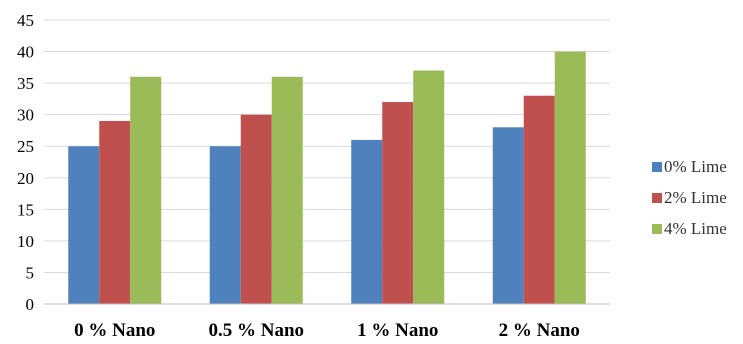  What do you see at coordinates (25, 241) in the screenshot?
I see `y-tick-label: 10` at bounding box center [25, 241].